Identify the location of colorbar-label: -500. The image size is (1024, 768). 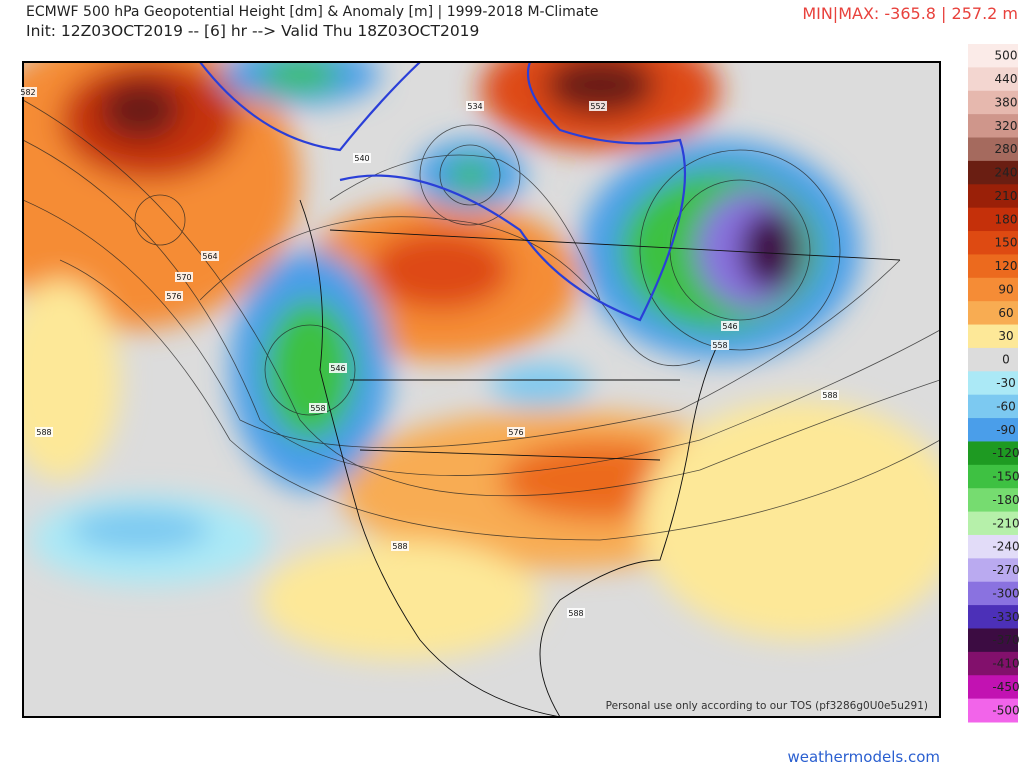
(1005, 710).